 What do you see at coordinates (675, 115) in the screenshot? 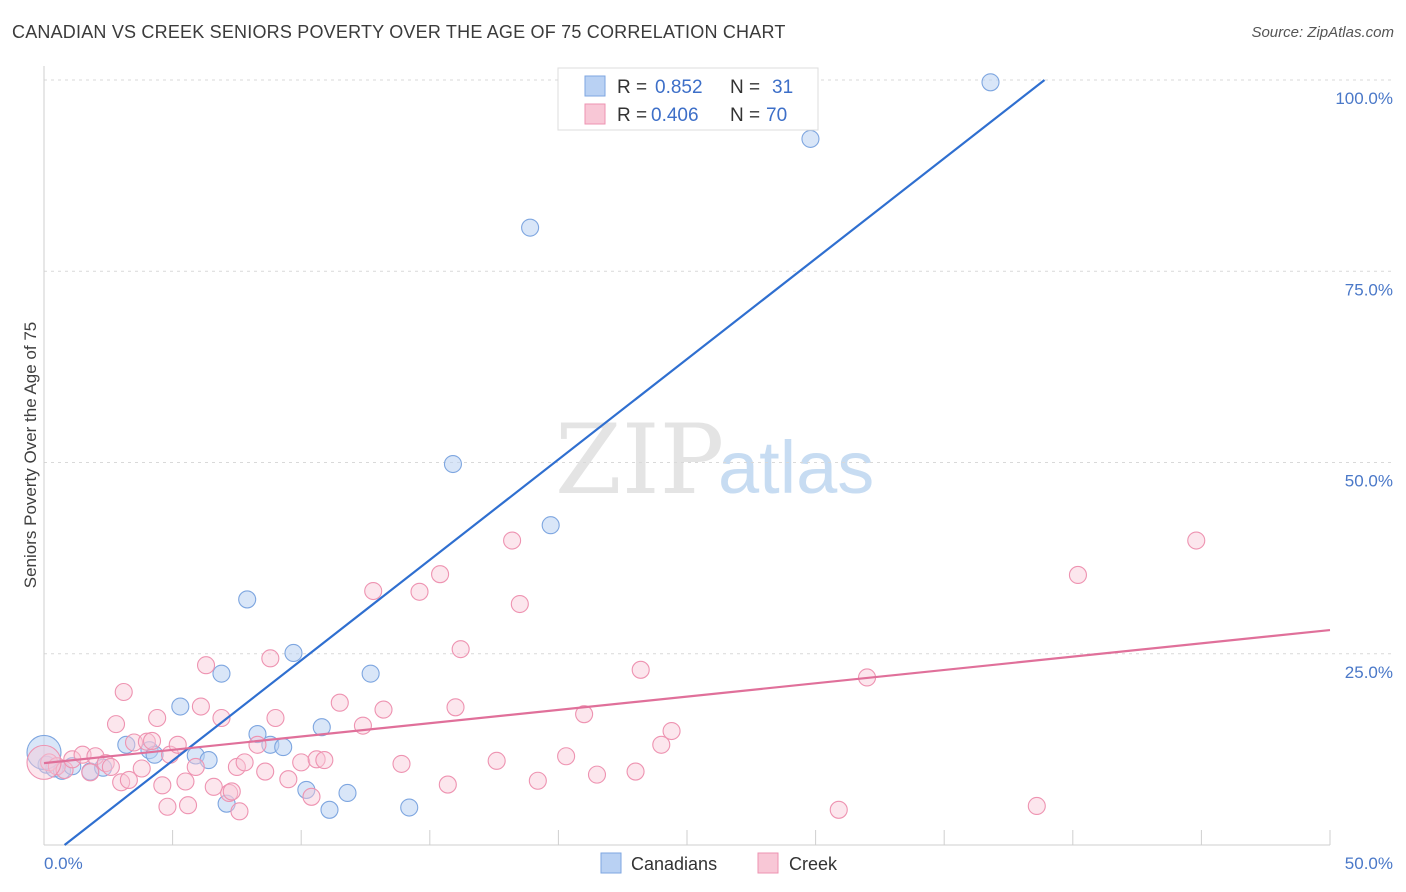
I see `legend-r-value-creek: 0.406` at bounding box center [675, 115].